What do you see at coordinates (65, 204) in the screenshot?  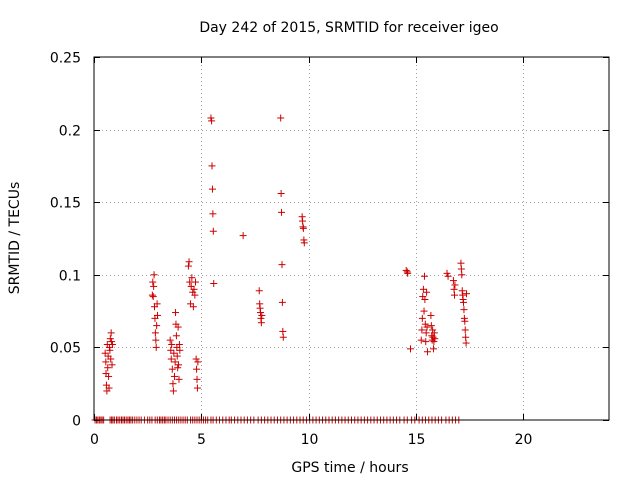 I see `y-tick-label: 0.15` at bounding box center [65, 204].